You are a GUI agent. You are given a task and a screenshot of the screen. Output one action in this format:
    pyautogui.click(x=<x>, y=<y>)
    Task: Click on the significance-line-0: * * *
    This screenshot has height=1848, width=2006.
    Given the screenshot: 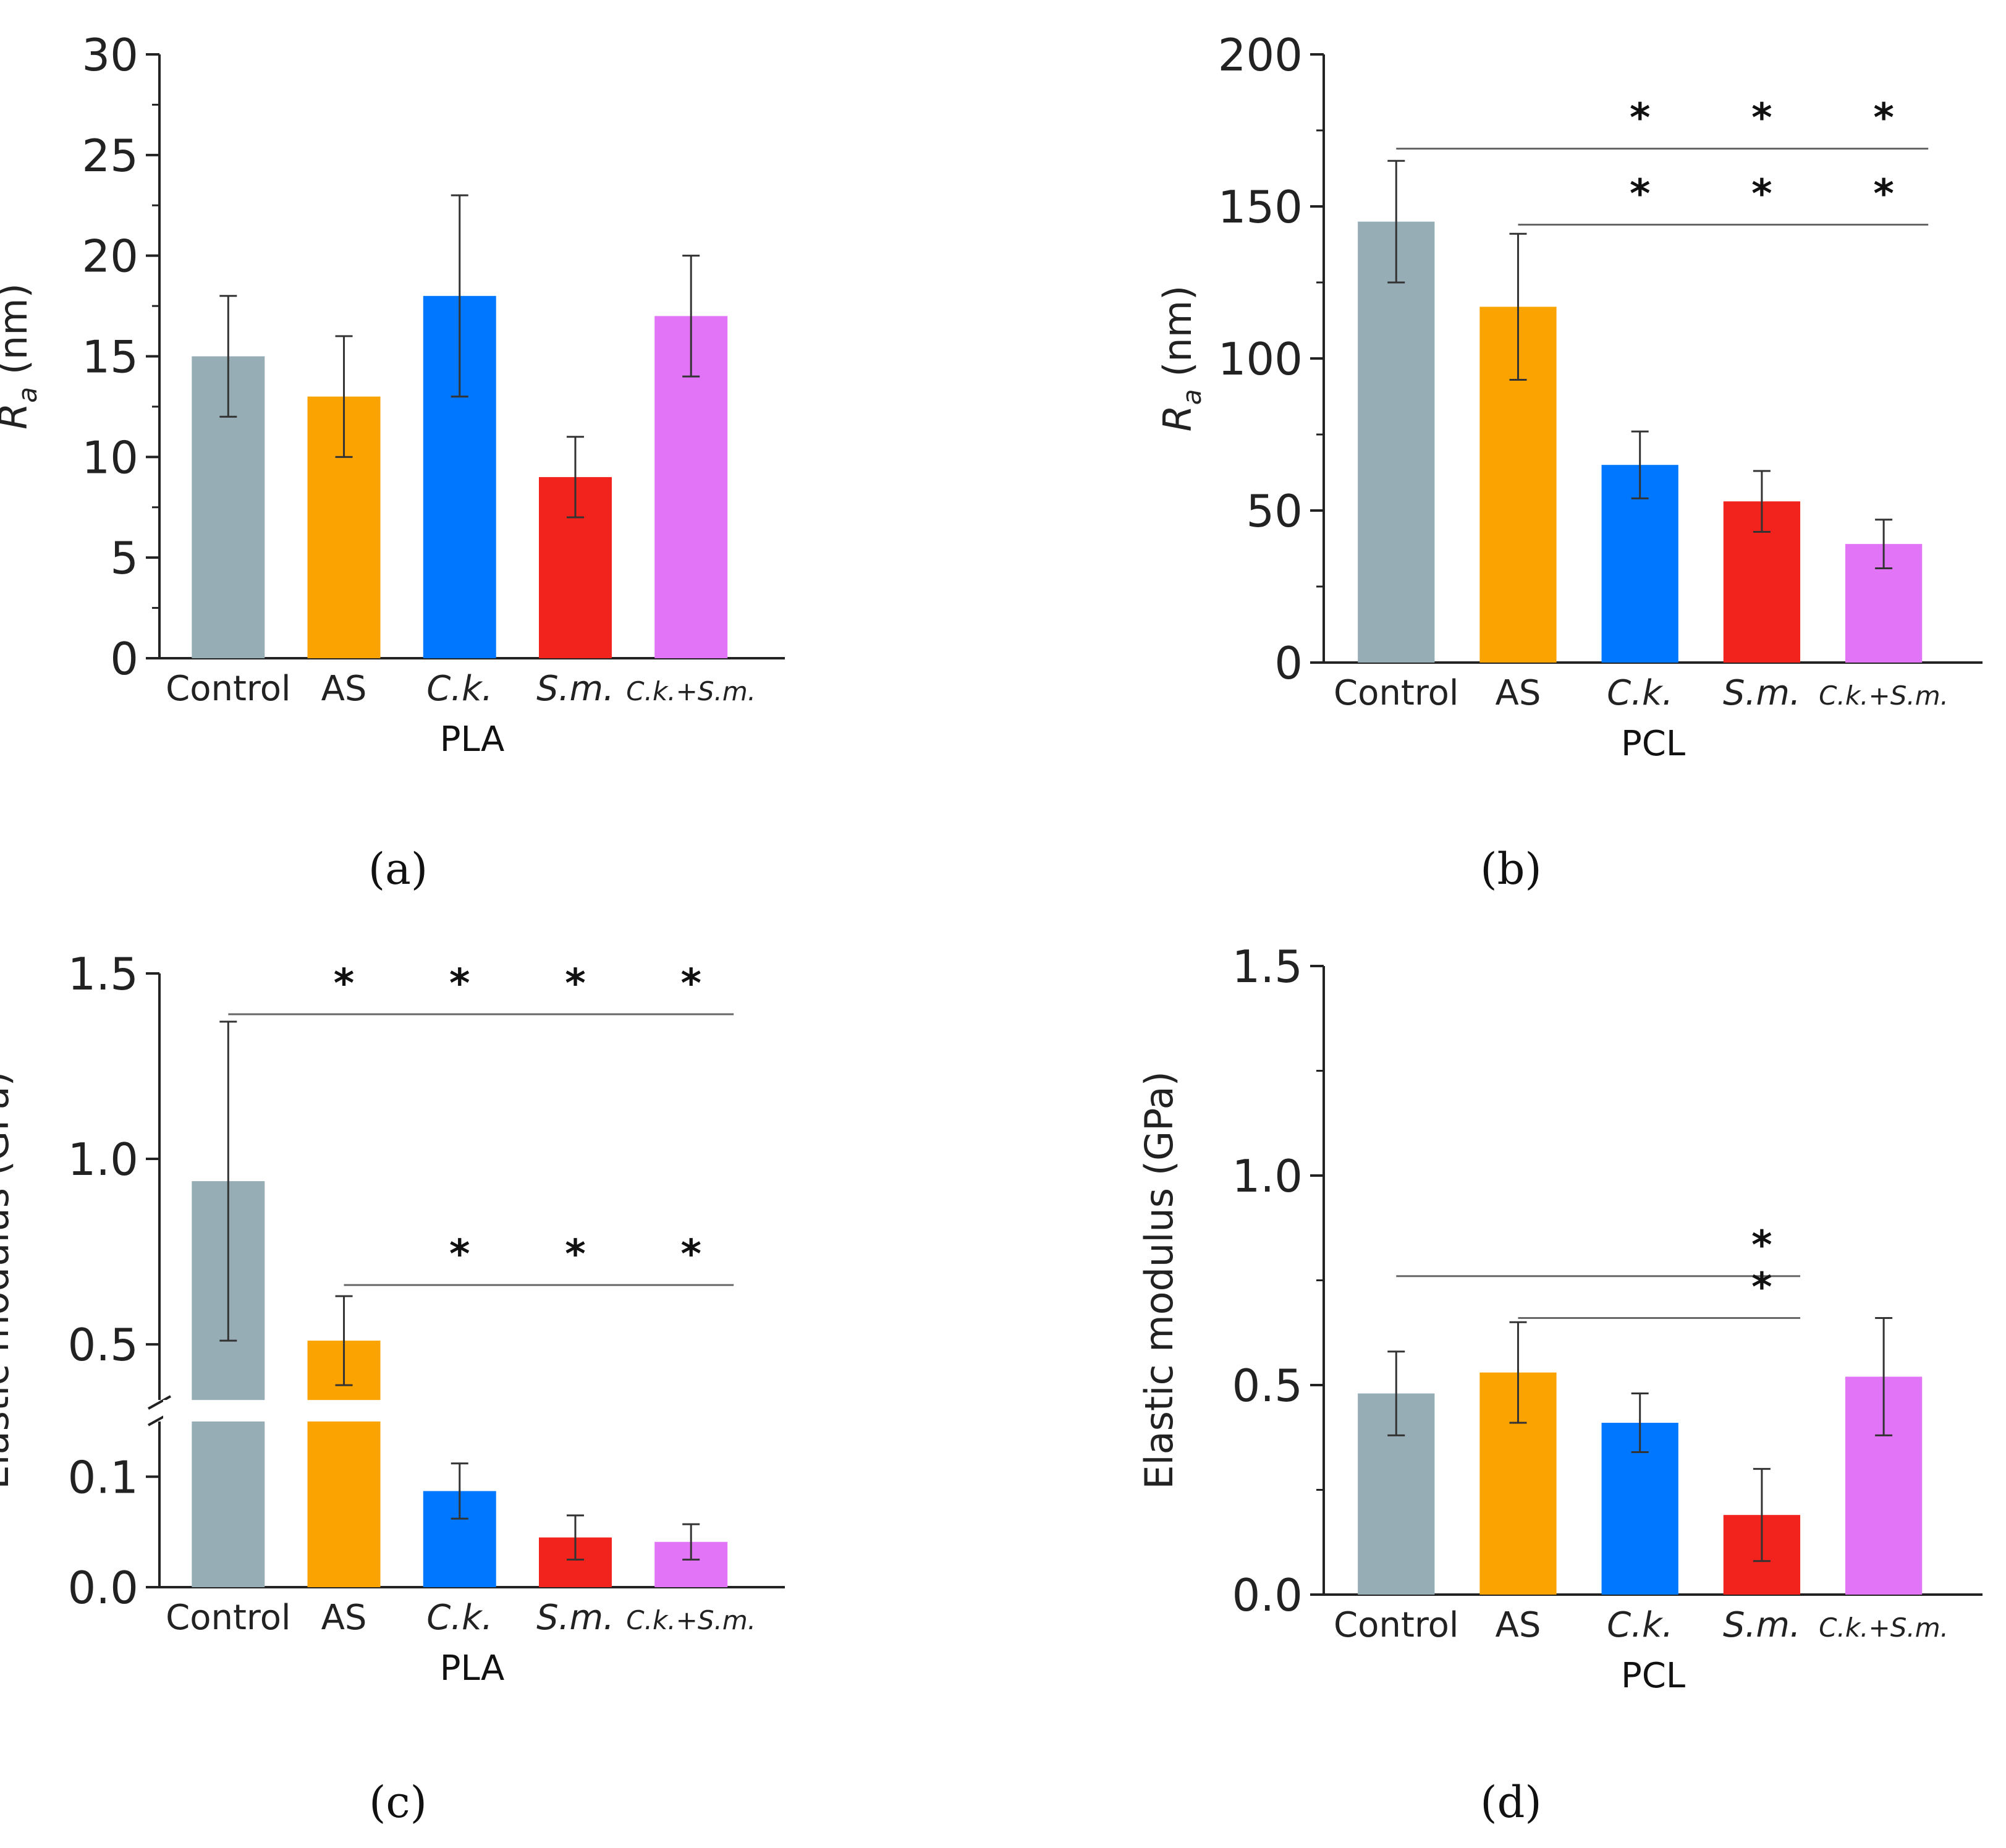 What is the action you would take?
    pyautogui.click(x=1663, y=123)
    